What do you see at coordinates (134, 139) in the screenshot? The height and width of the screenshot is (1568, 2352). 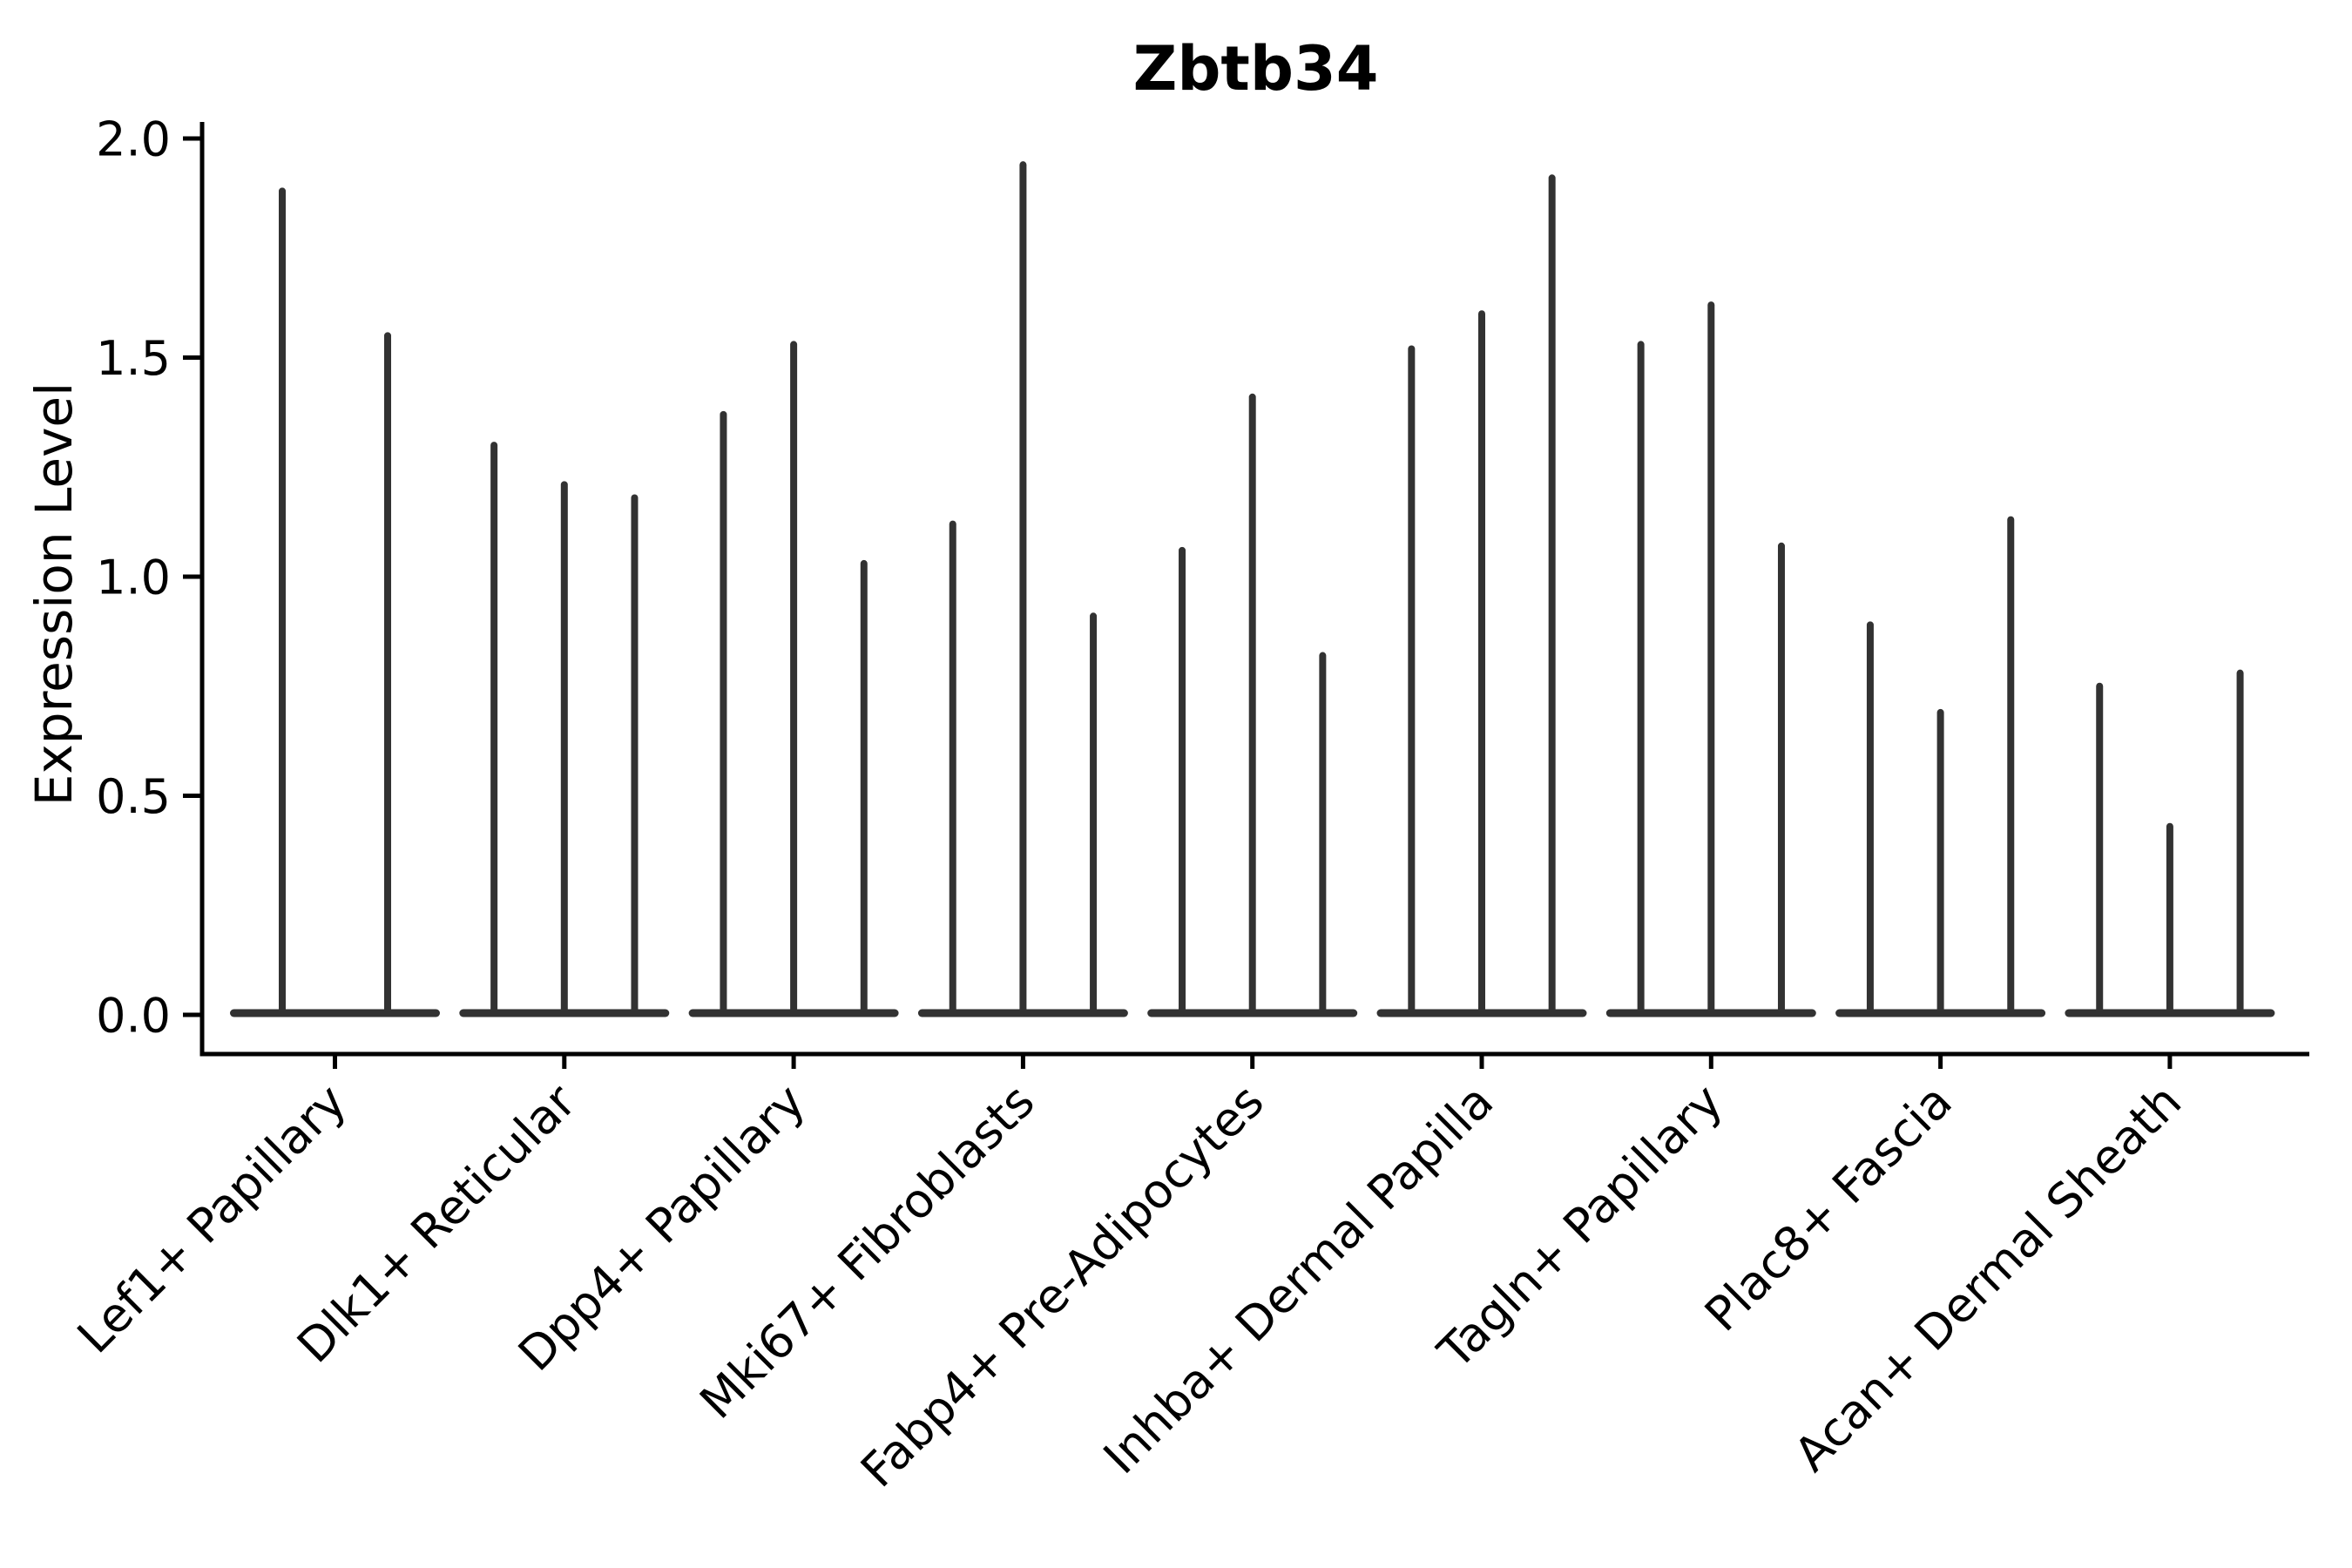 I see `y-tick-label: 2.0` at bounding box center [134, 139].